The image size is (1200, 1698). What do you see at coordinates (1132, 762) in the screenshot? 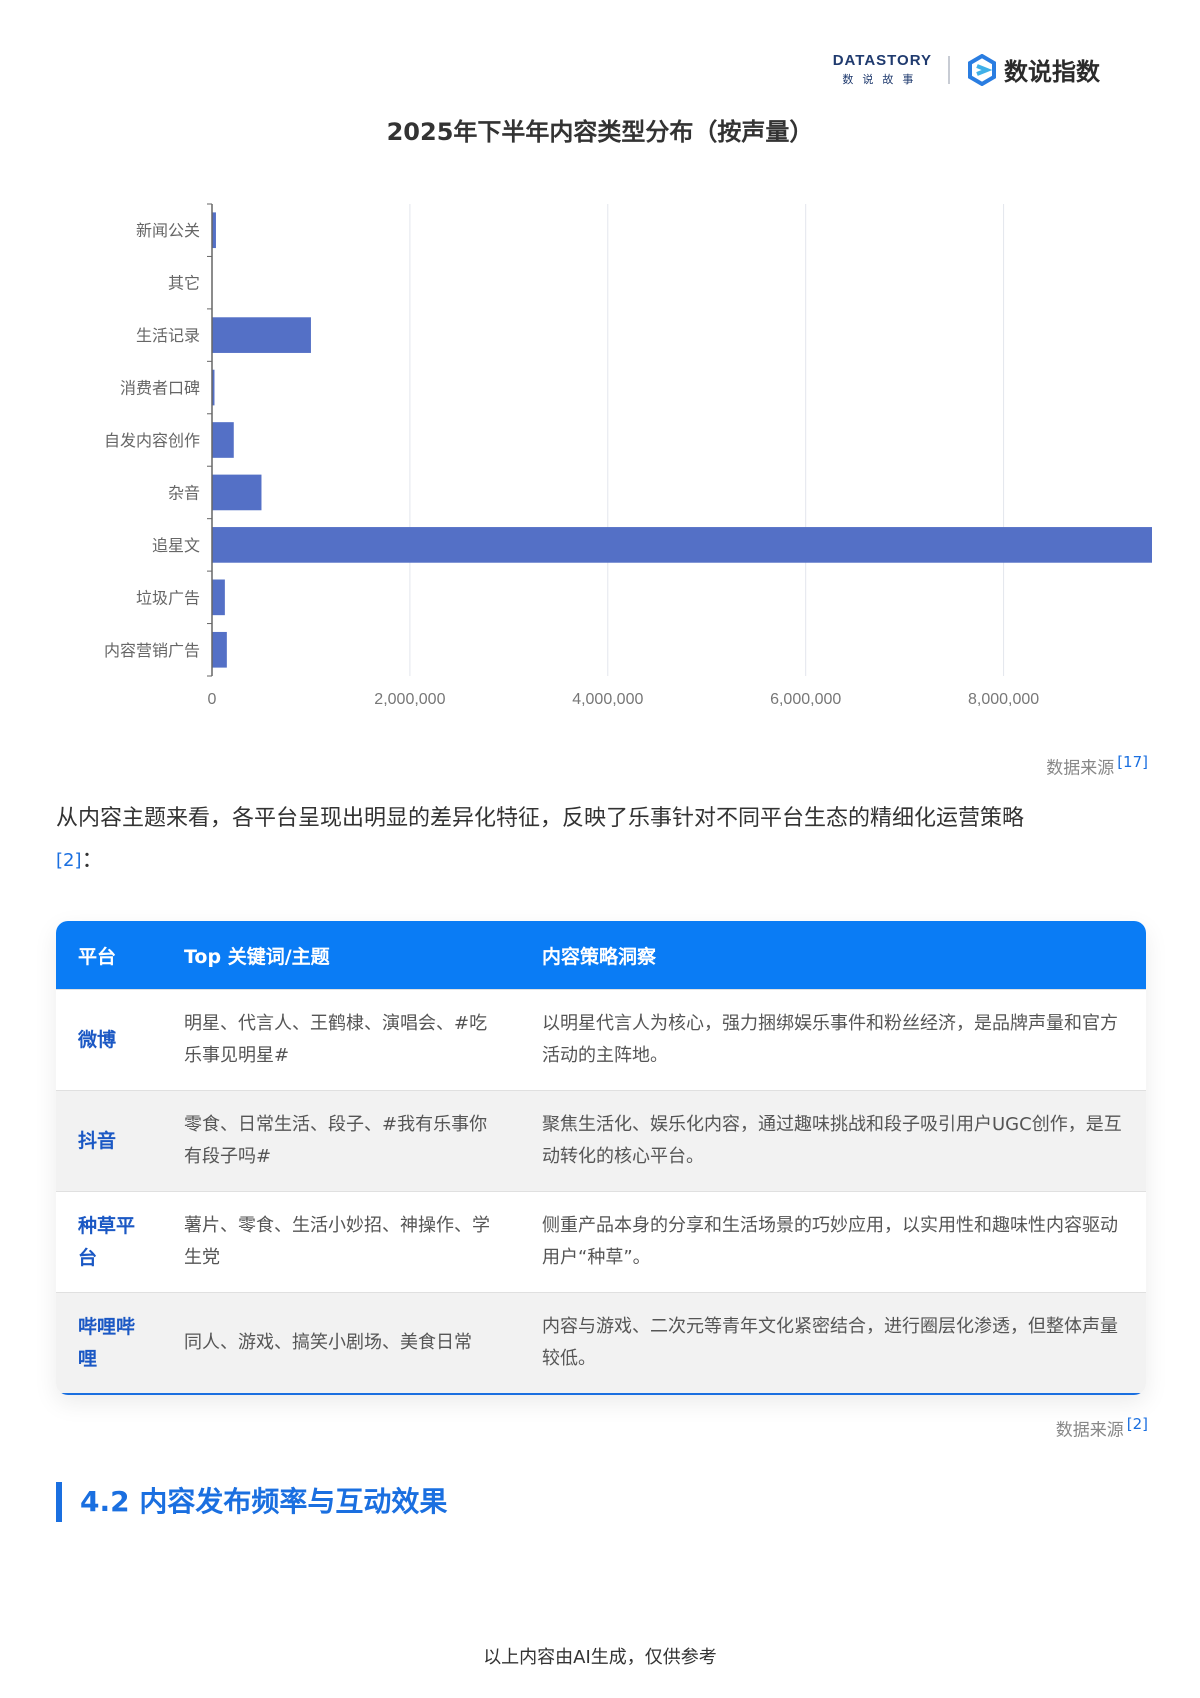
I see `chart-source-ref: [17]` at bounding box center [1132, 762].